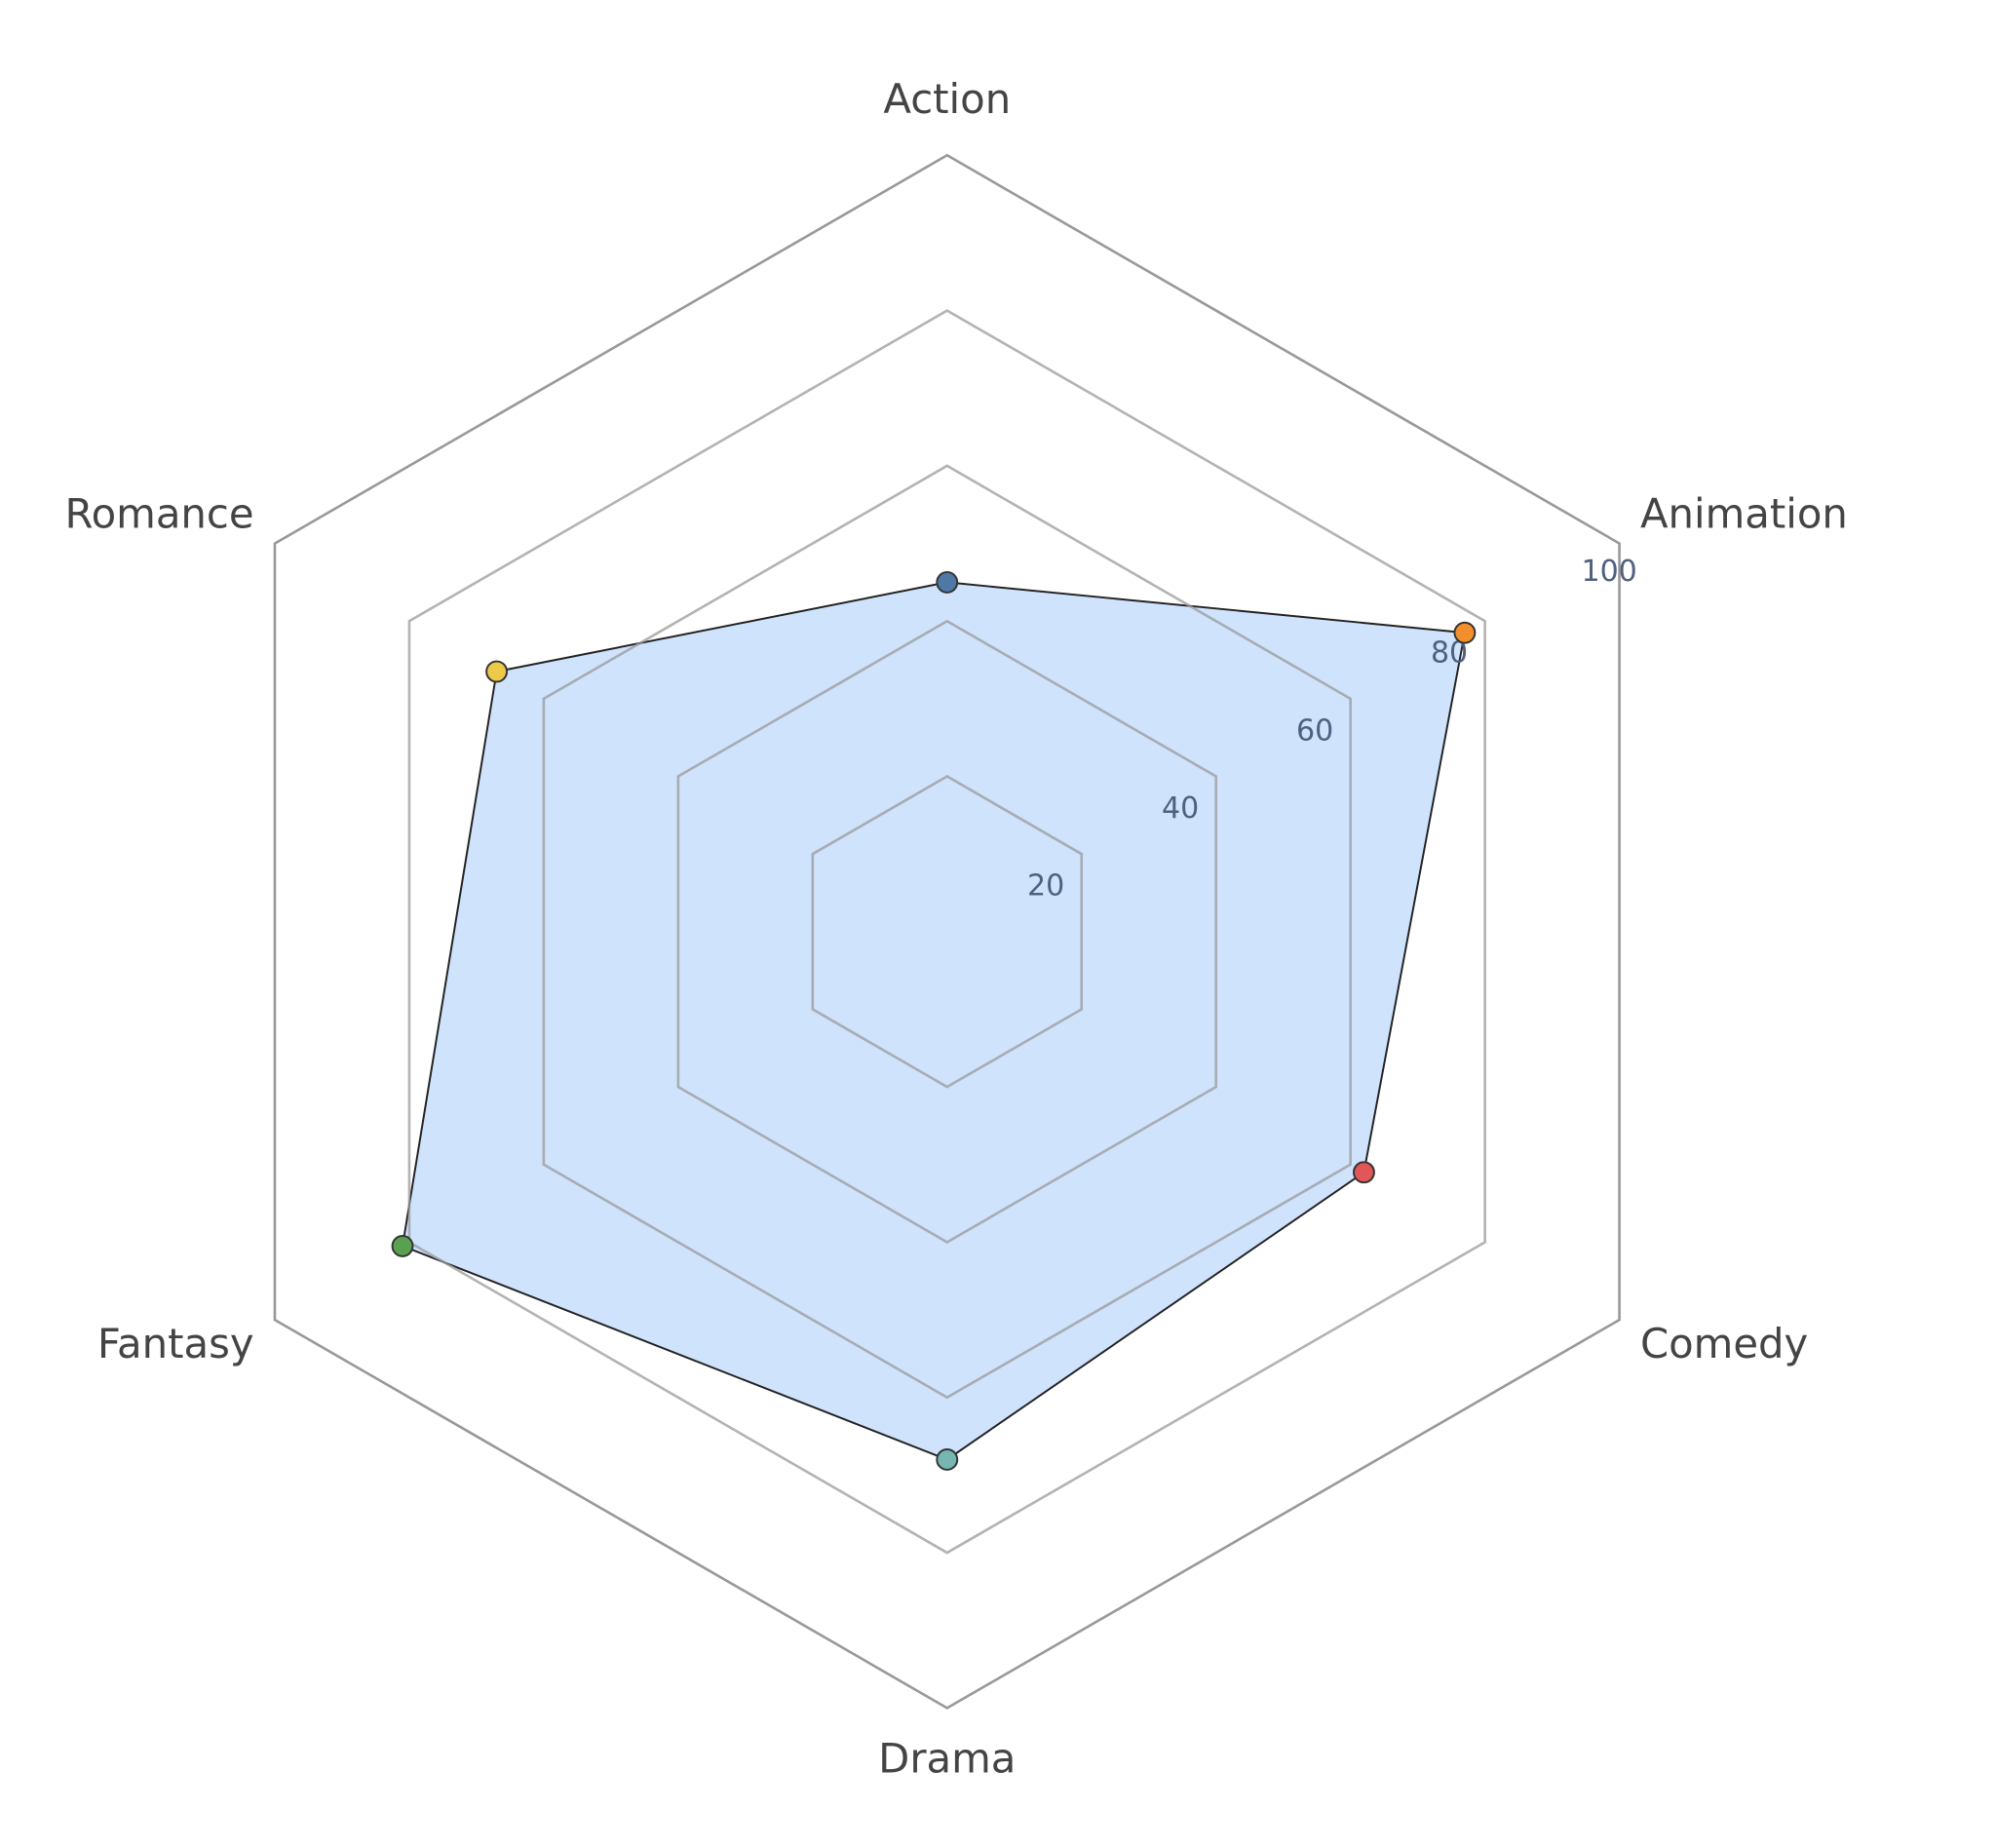 The width and height of the screenshot is (1996, 1848). I want to click on r-tick-label: 60, so click(1314, 730).